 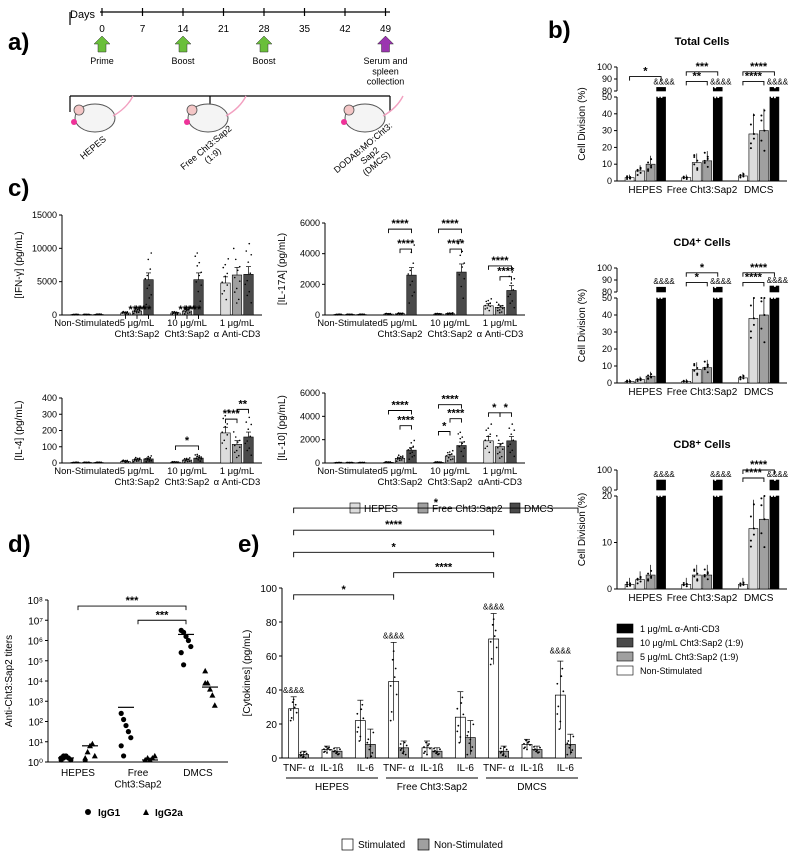 What do you see at coordinates (625, 628) in the screenshot?
I see `legend-swatch` at bounding box center [625, 628].